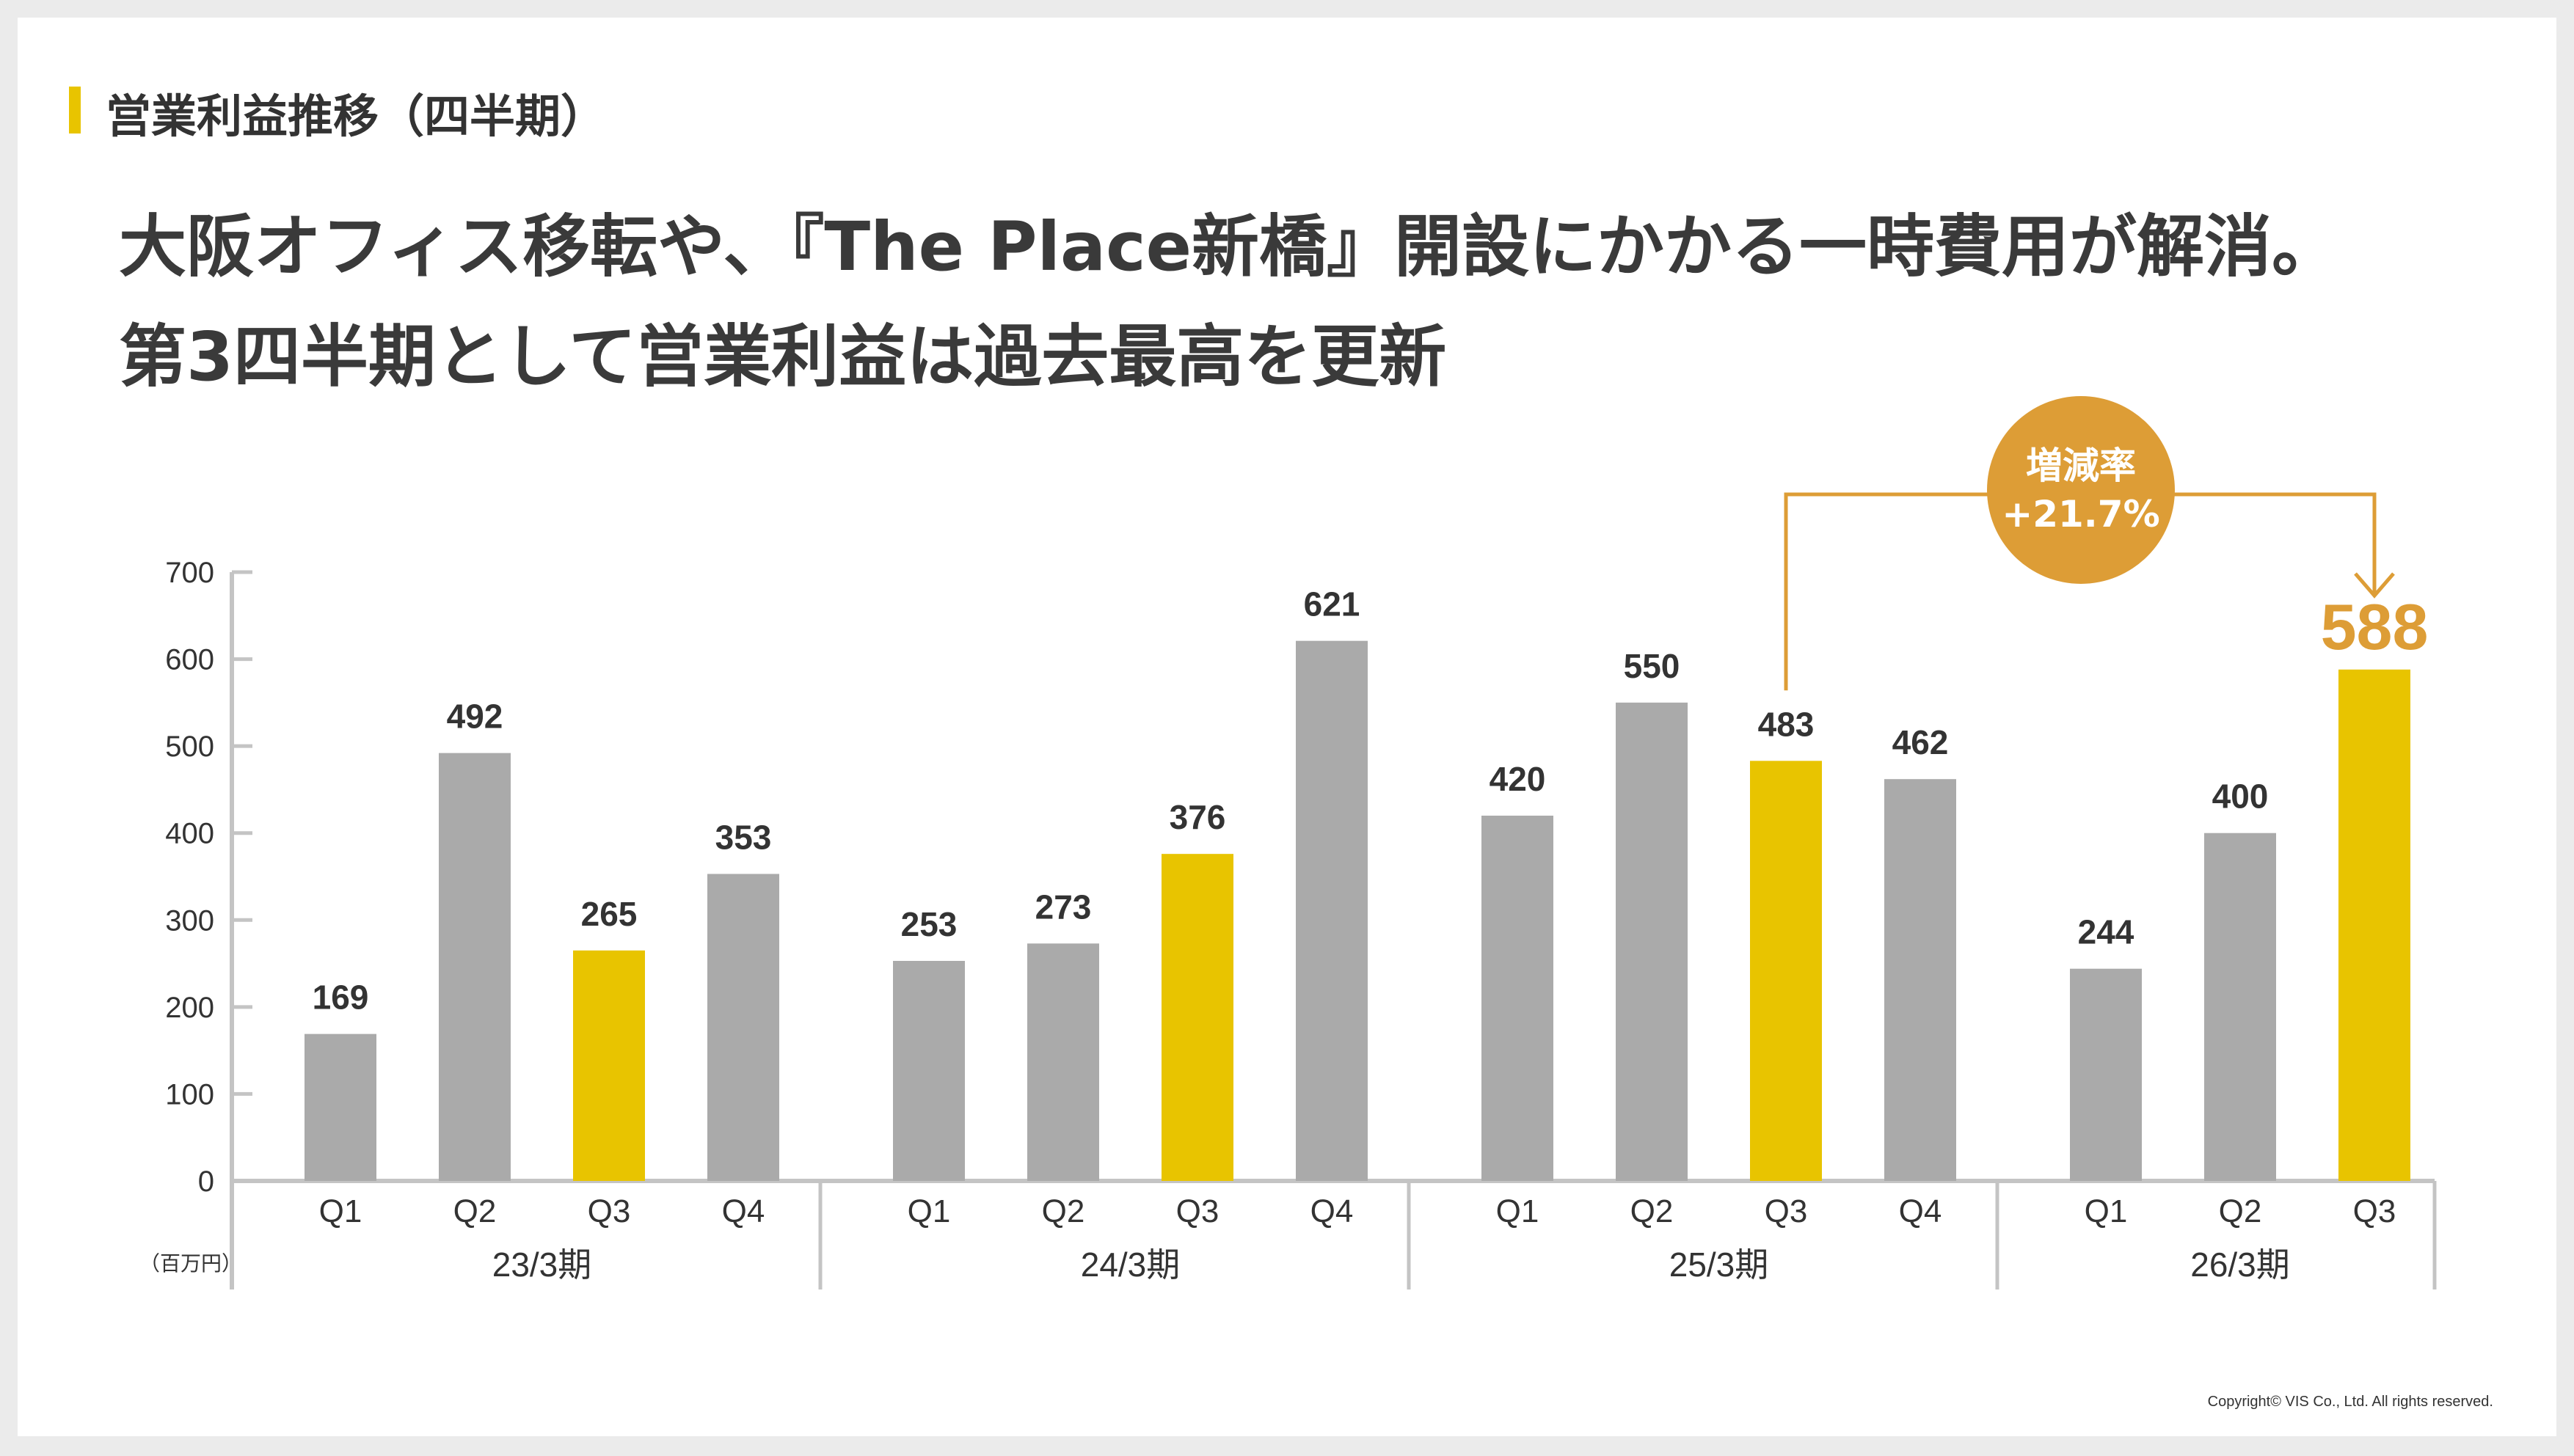 The height and width of the screenshot is (1456, 2574). Describe the element at coordinates (1197, 1018) in the screenshot. I see `bar-24/3期-Q3` at that location.